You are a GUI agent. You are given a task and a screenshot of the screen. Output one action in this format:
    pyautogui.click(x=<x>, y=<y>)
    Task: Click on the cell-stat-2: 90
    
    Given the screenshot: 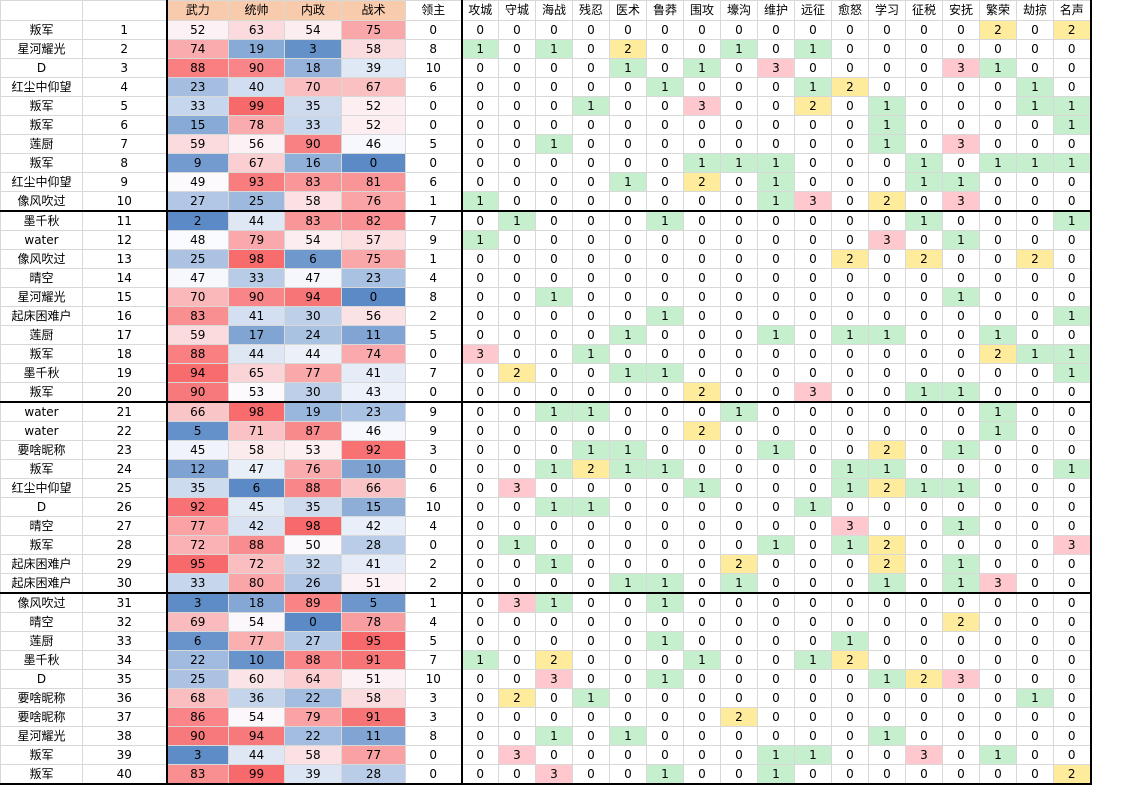 What is the action you would take?
    pyautogui.click(x=256, y=297)
    